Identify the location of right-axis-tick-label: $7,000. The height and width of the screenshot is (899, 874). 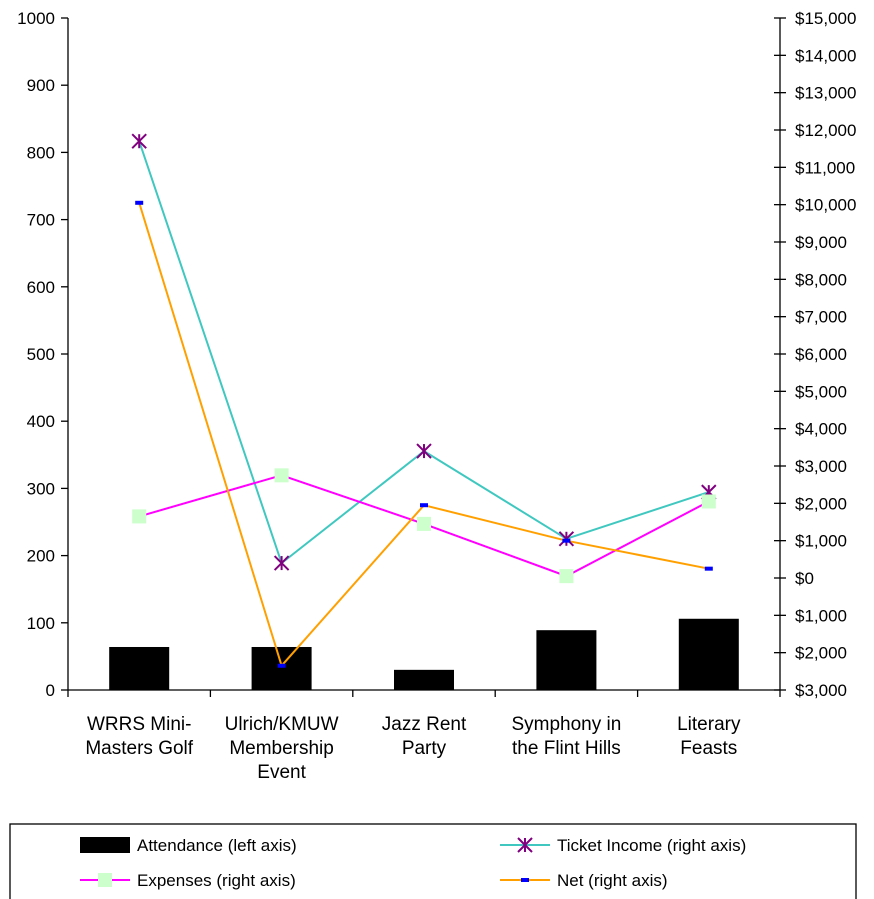
(821, 317).